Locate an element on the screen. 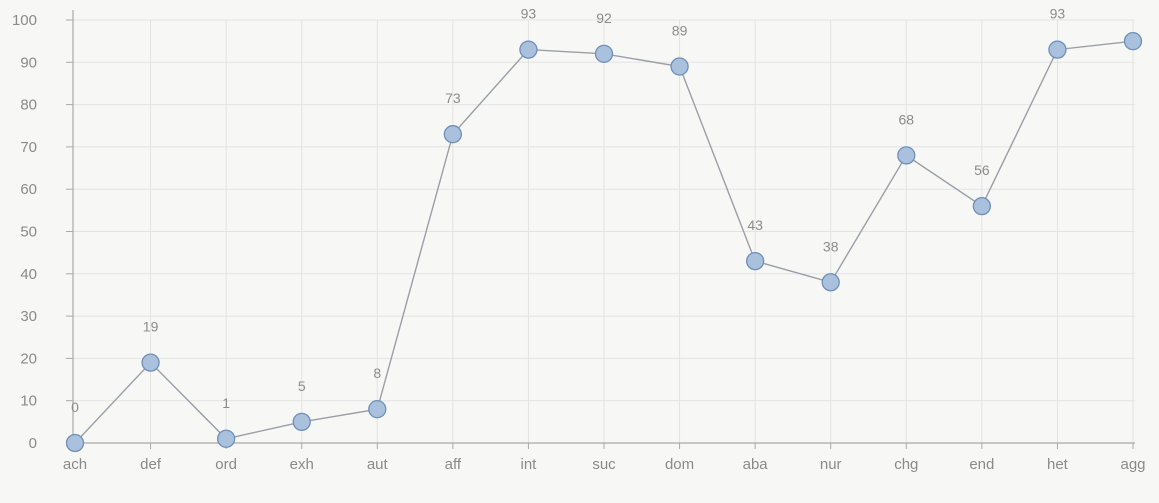 The image size is (1159, 503). y-tick-label: 20 is located at coordinates (28, 358).